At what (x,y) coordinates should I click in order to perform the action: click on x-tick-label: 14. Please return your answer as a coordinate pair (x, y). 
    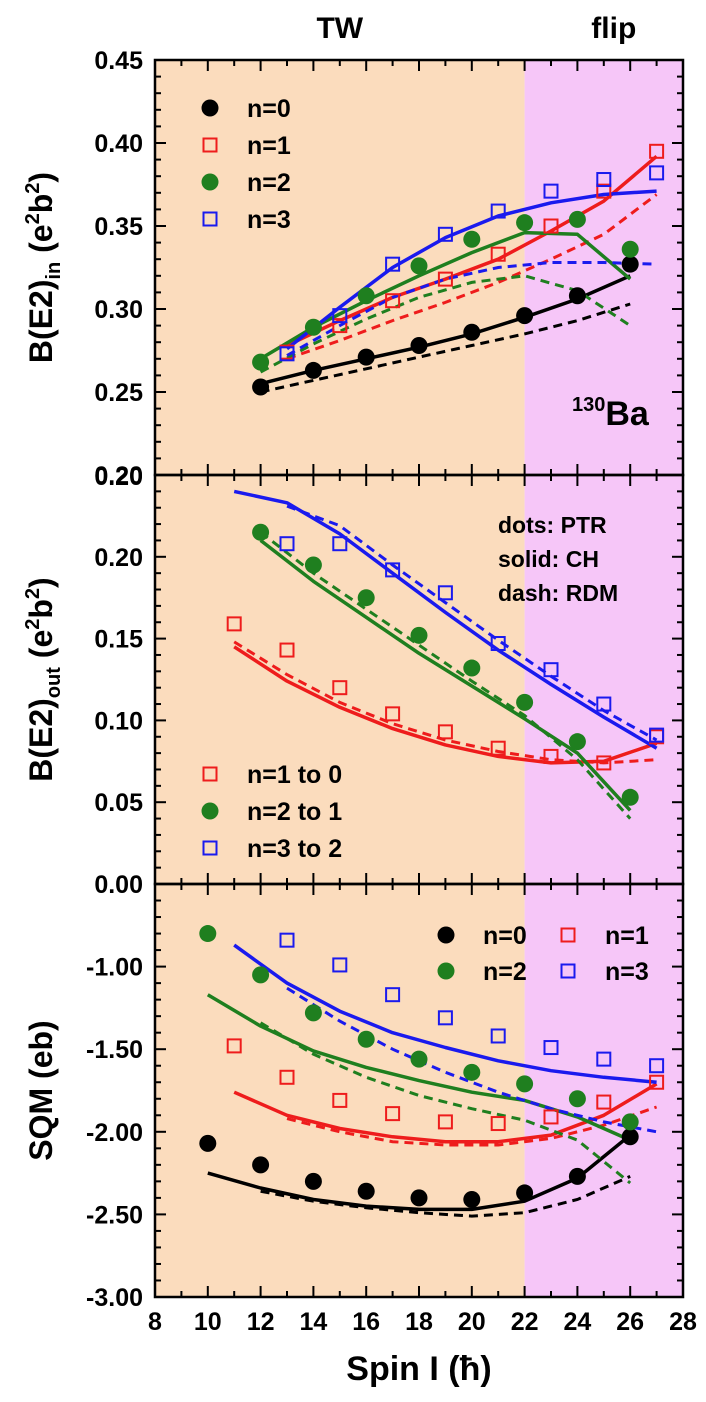
    Looking at the image, I should click on (313, 1322).